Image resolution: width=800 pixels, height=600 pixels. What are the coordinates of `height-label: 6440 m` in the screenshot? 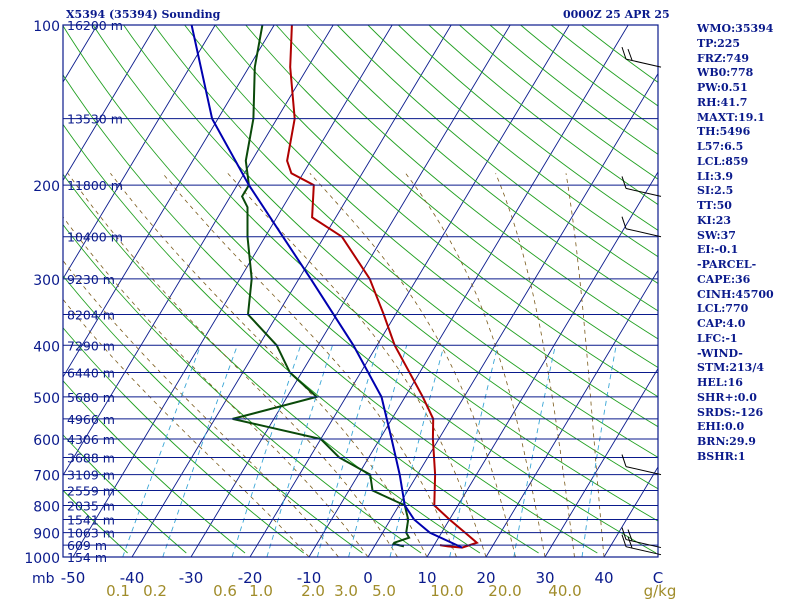 It's located at (91, 373).